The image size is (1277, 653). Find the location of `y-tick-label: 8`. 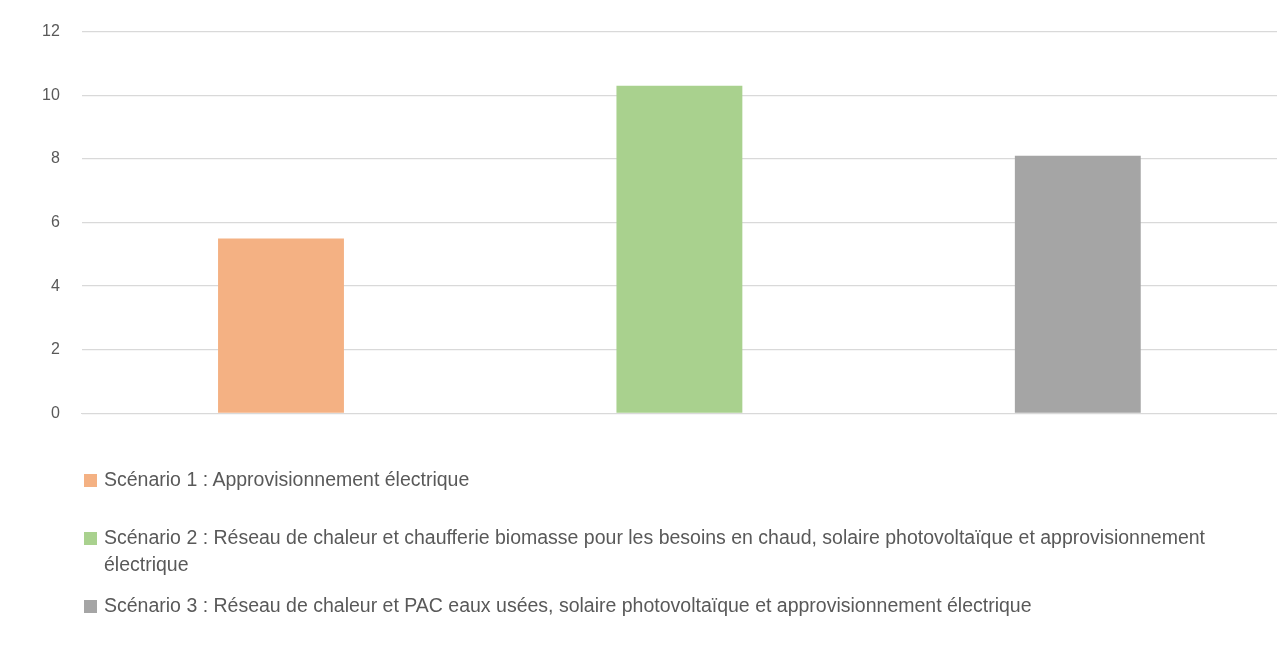

y-tick-label: 8 is located at coordinates (55, 158).